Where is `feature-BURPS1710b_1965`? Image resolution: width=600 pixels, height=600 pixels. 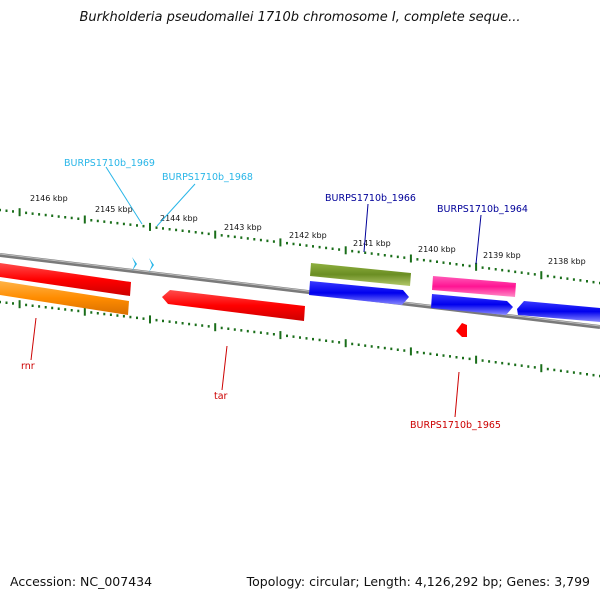
feature-BURPS1710b_1965 is located at coordinates (461, 330).